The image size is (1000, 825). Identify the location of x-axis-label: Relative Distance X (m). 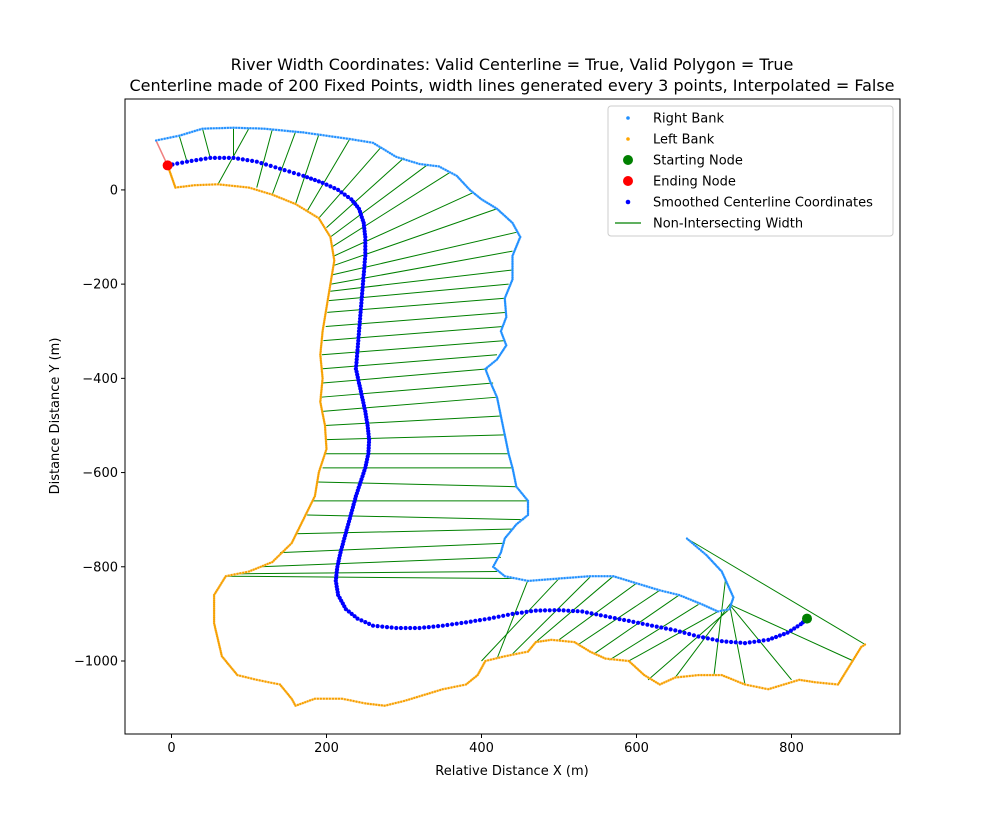
(511, 771).